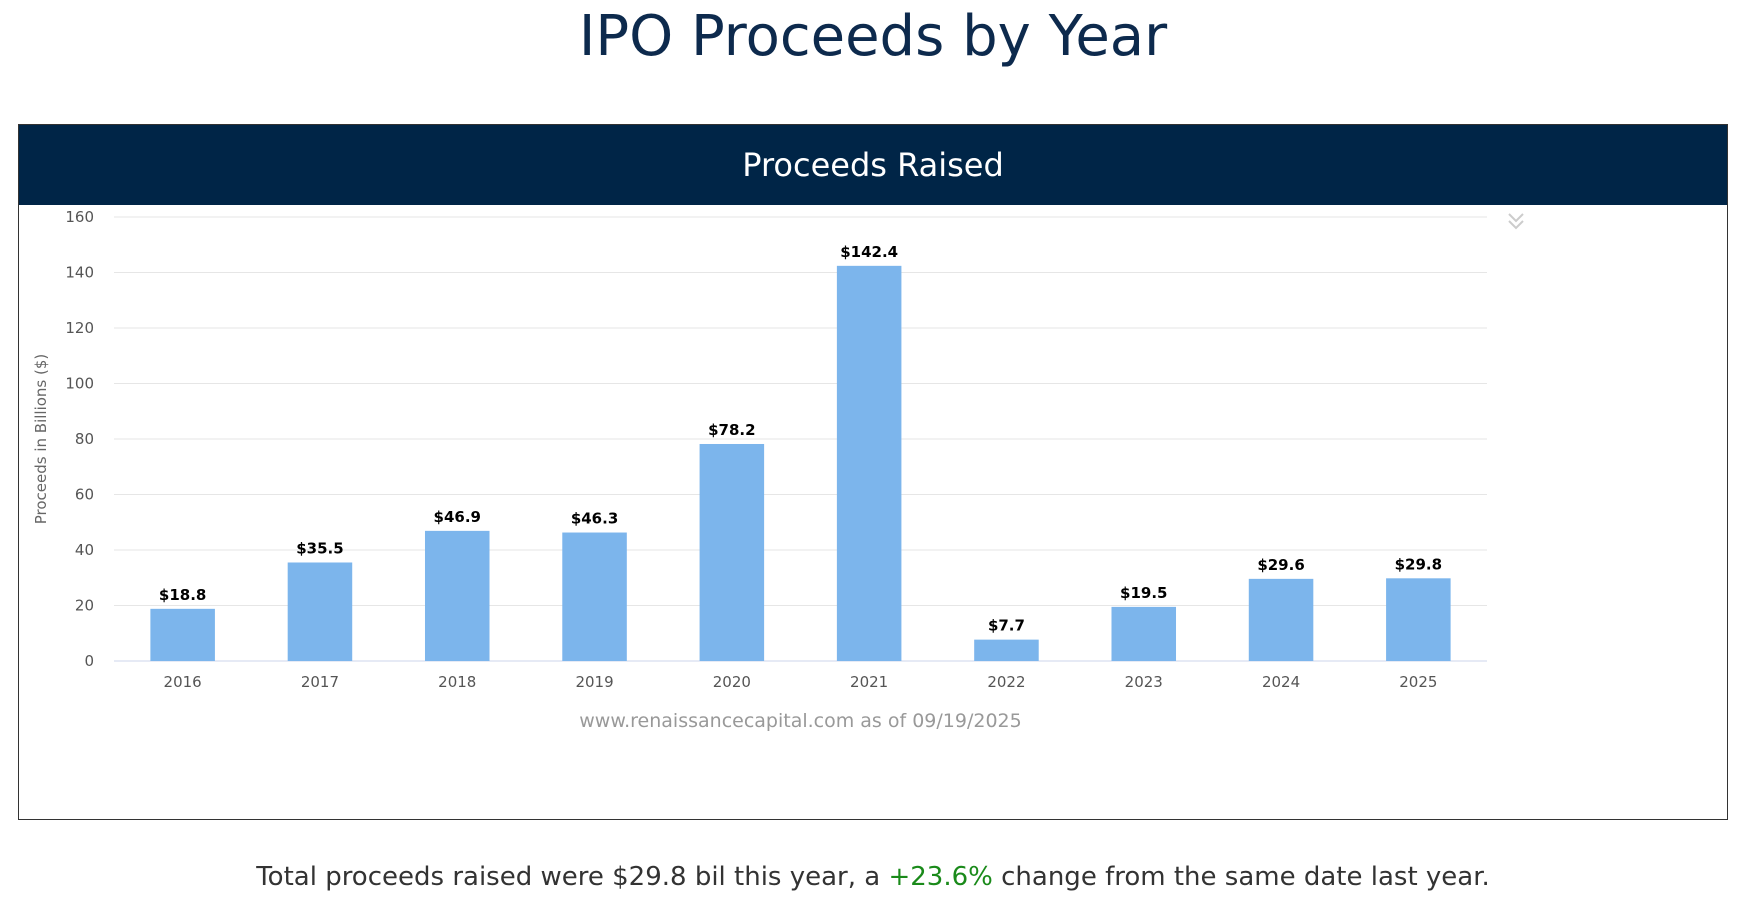 Image resolution: width=1746 pixels, height=916 pixels. Describe the element at coordinates (732, 552) in the screenshot. I see `bar-2020` at that location.